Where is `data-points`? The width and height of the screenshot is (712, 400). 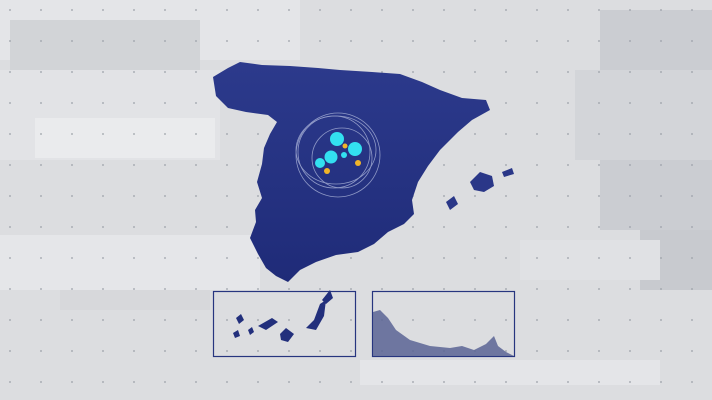
data-points is located at coordinates (338, 153).